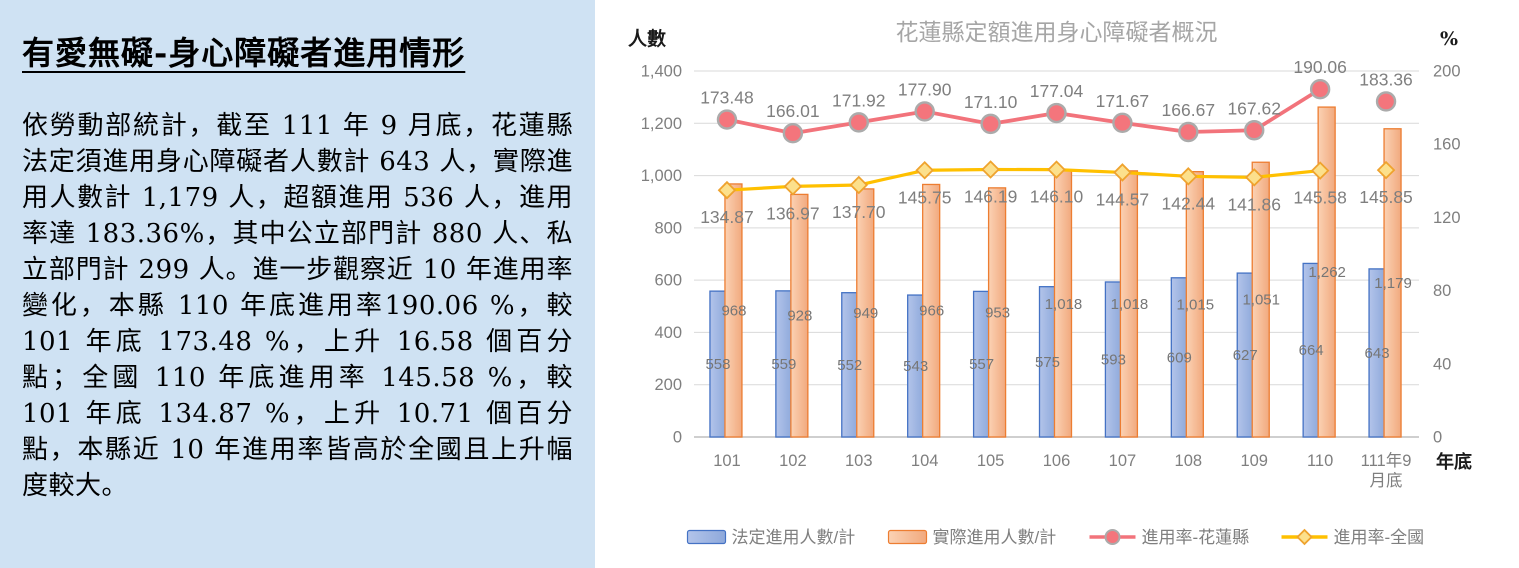 The height and width of the screenshot is (568, 1519). Describe the element at coordinates (1437, 438) in the screenshot. I see `right-axis-tick-label: 0` at that location.